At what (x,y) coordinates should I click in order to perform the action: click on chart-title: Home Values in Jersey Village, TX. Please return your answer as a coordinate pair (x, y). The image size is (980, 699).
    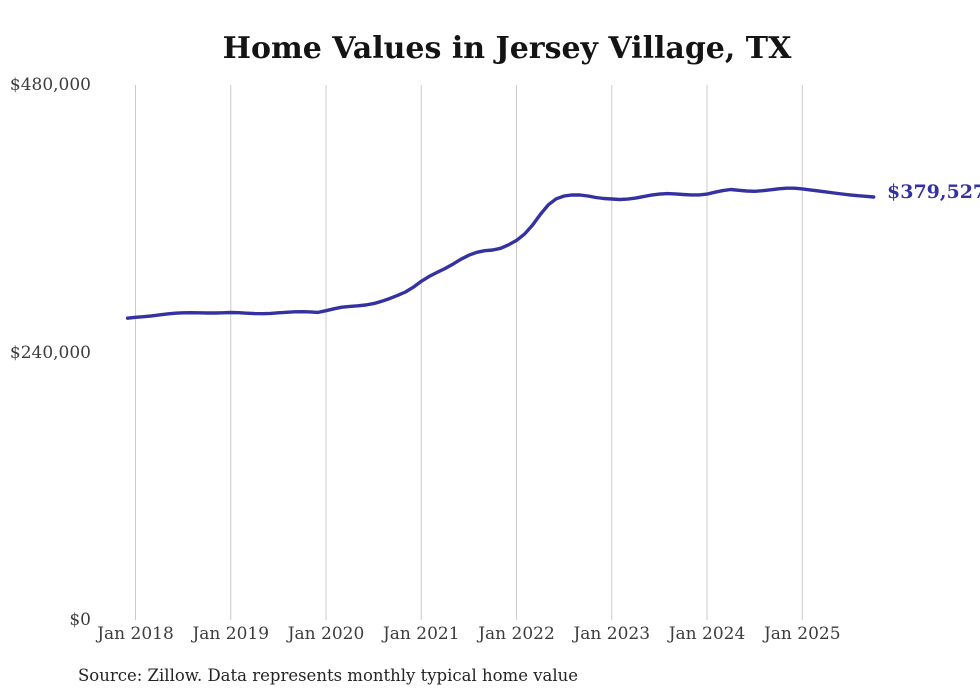
    Looking at the image, I should click on (507, 48).